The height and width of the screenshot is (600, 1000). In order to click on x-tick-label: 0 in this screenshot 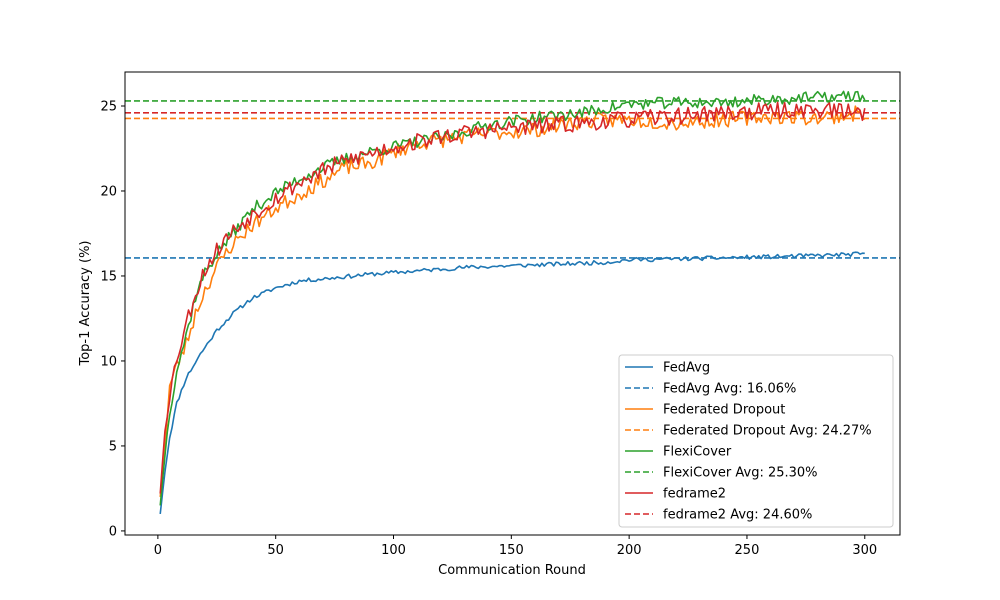, I will do `click(158, 550)`.